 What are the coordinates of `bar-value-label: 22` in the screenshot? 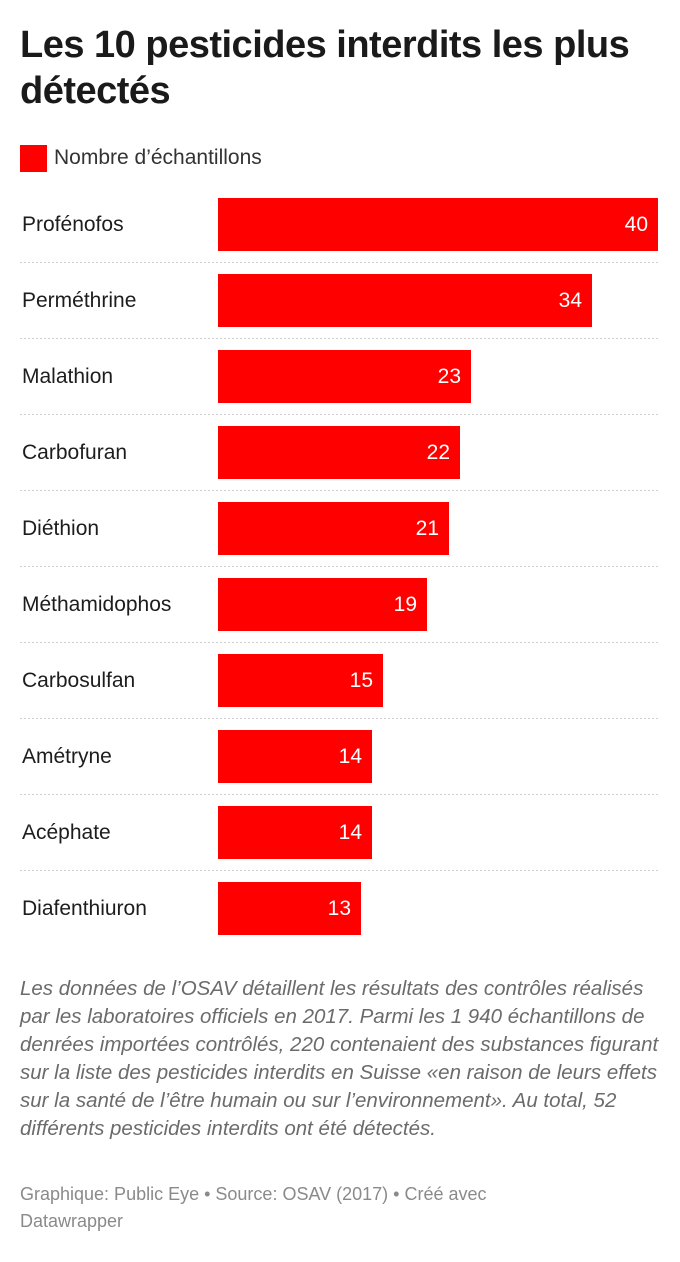 It's located at (438, 452).